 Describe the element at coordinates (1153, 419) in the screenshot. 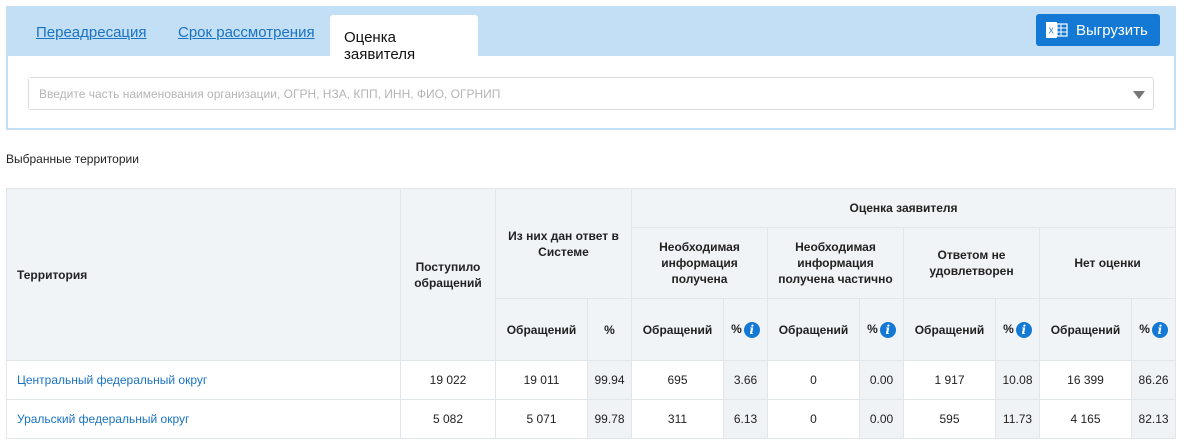

I see `rating-pct: 82.13` at that location.